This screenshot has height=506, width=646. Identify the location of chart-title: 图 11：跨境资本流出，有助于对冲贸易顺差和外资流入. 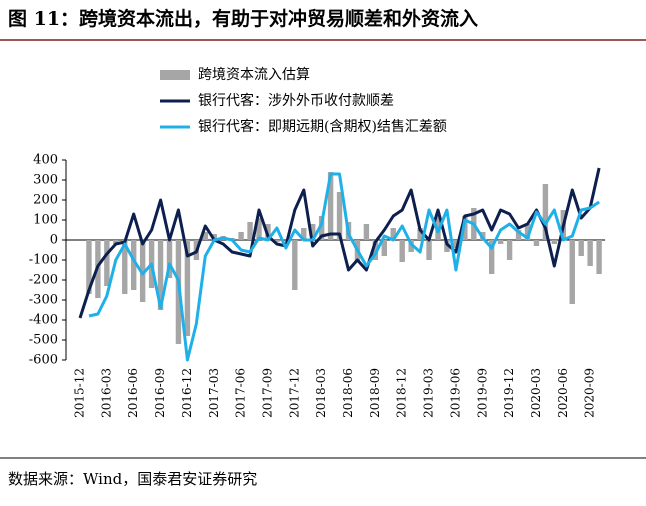
(243, 18).